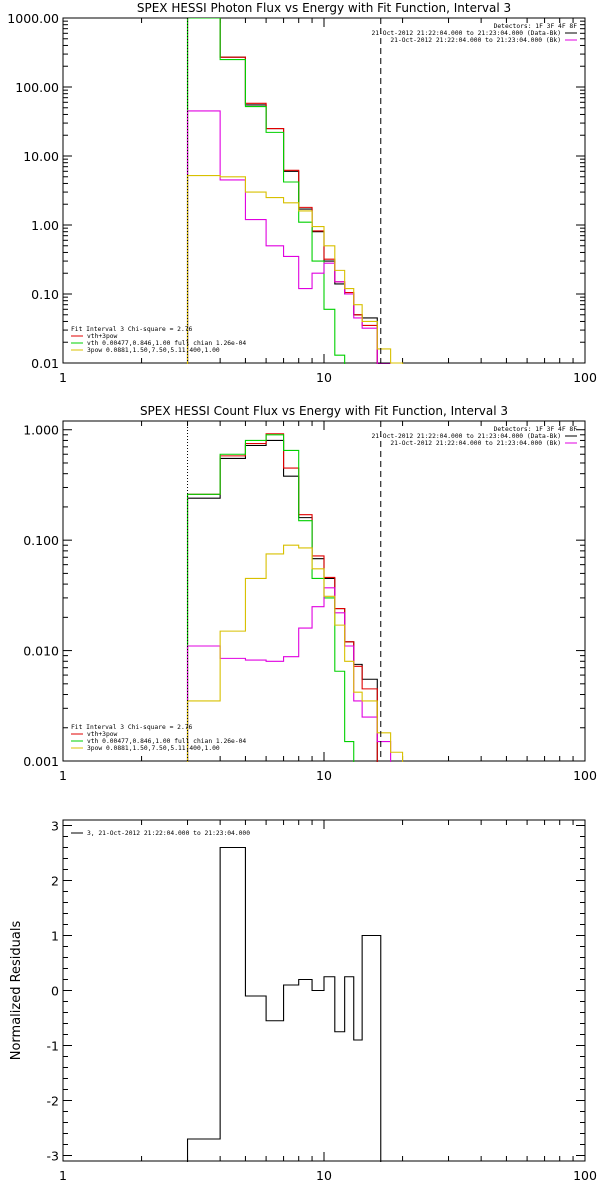 The width and height of the screenshot is (600, 1200). Describe the element at coordinates (41, 540) in the screenshot. I see `y-tick-label: 0.100` at that location.